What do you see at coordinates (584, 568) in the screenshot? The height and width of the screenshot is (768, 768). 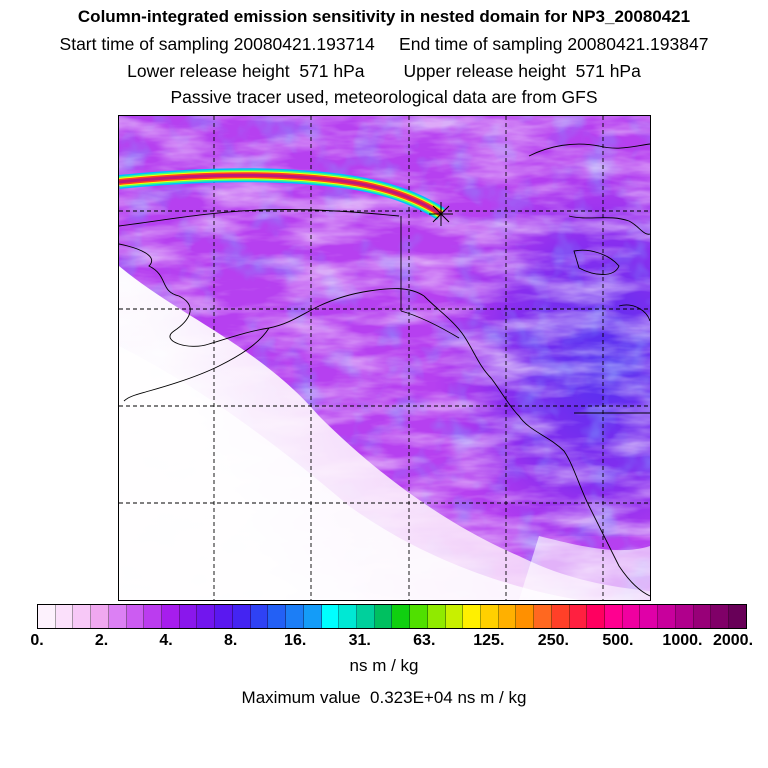 I see `field-low-east` at bounding box center [584, 568].